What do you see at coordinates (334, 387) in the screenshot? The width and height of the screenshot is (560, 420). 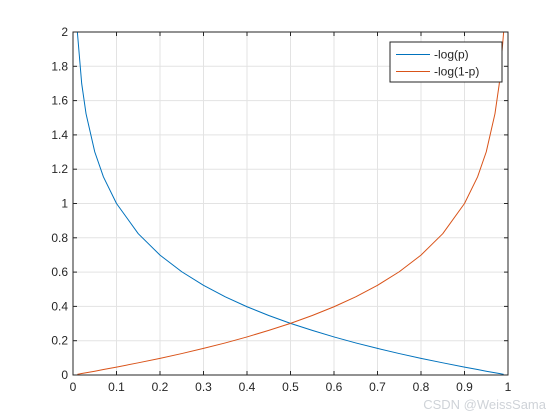 I see `x-tick-label: 0.6` at bounding box center [334, 387].